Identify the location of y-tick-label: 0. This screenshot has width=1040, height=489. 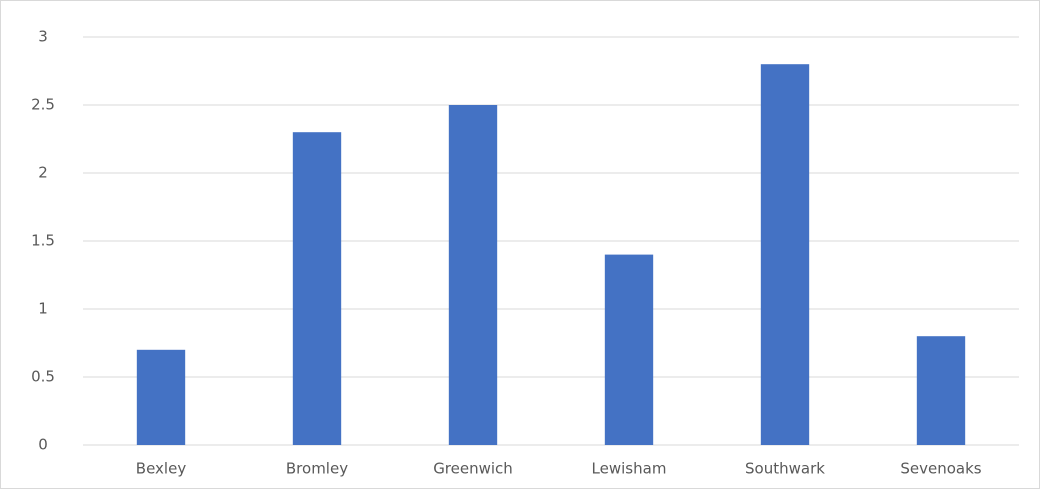
(43, 445).